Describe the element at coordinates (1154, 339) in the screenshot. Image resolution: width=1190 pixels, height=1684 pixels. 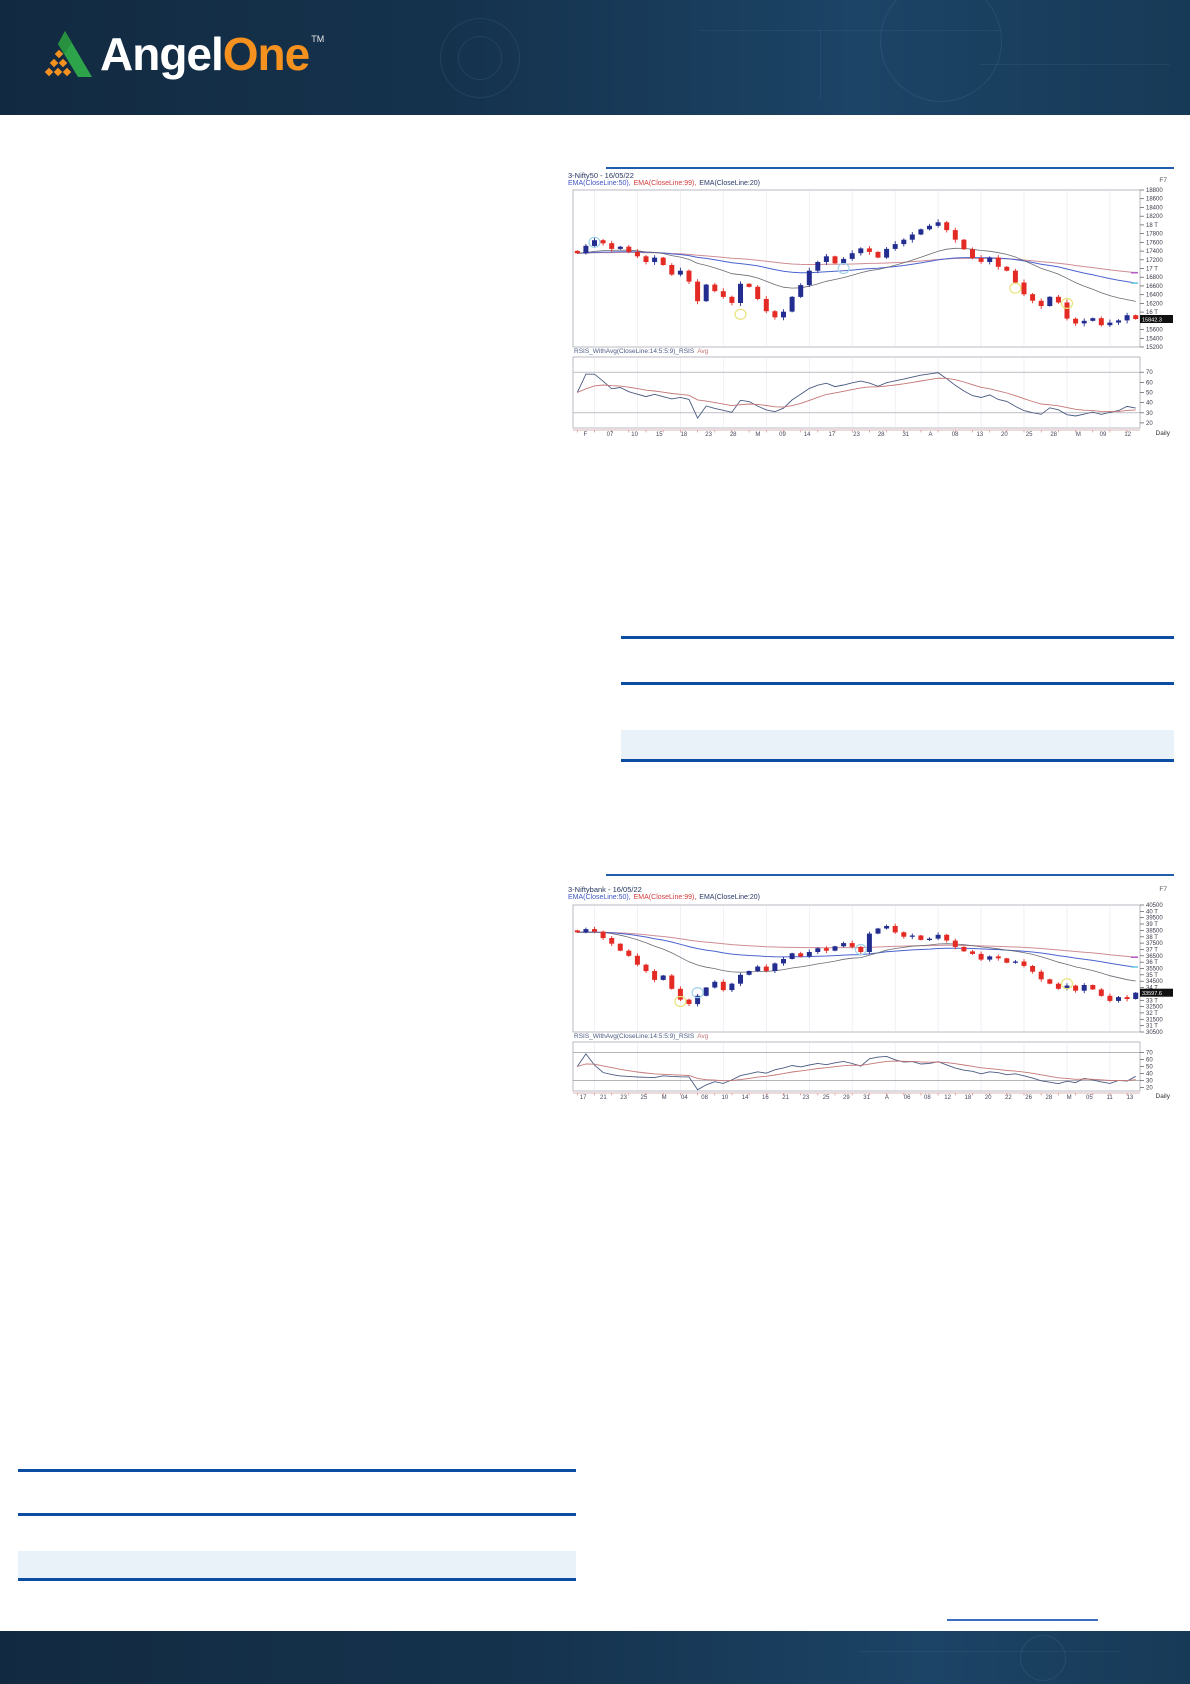
I see `svg-text: 15400` at that location.